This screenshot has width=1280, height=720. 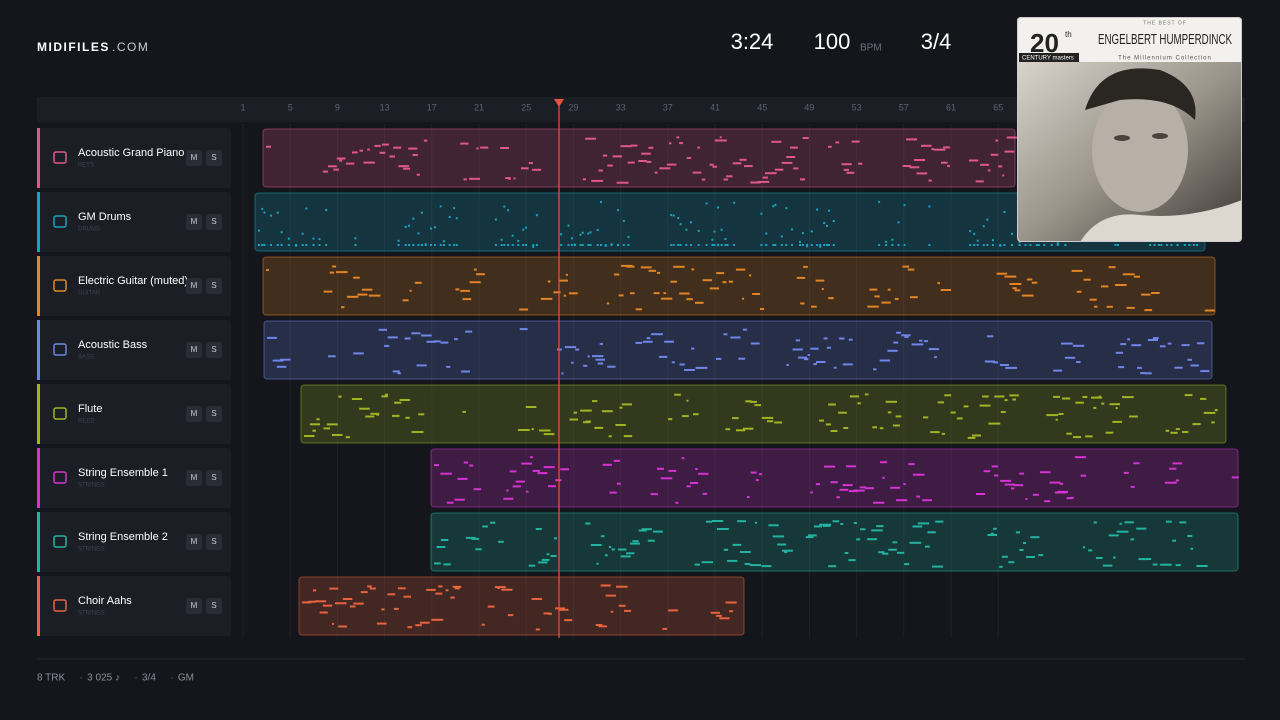 I want to click on ruler-label: 29, so click(x=573, y=107).